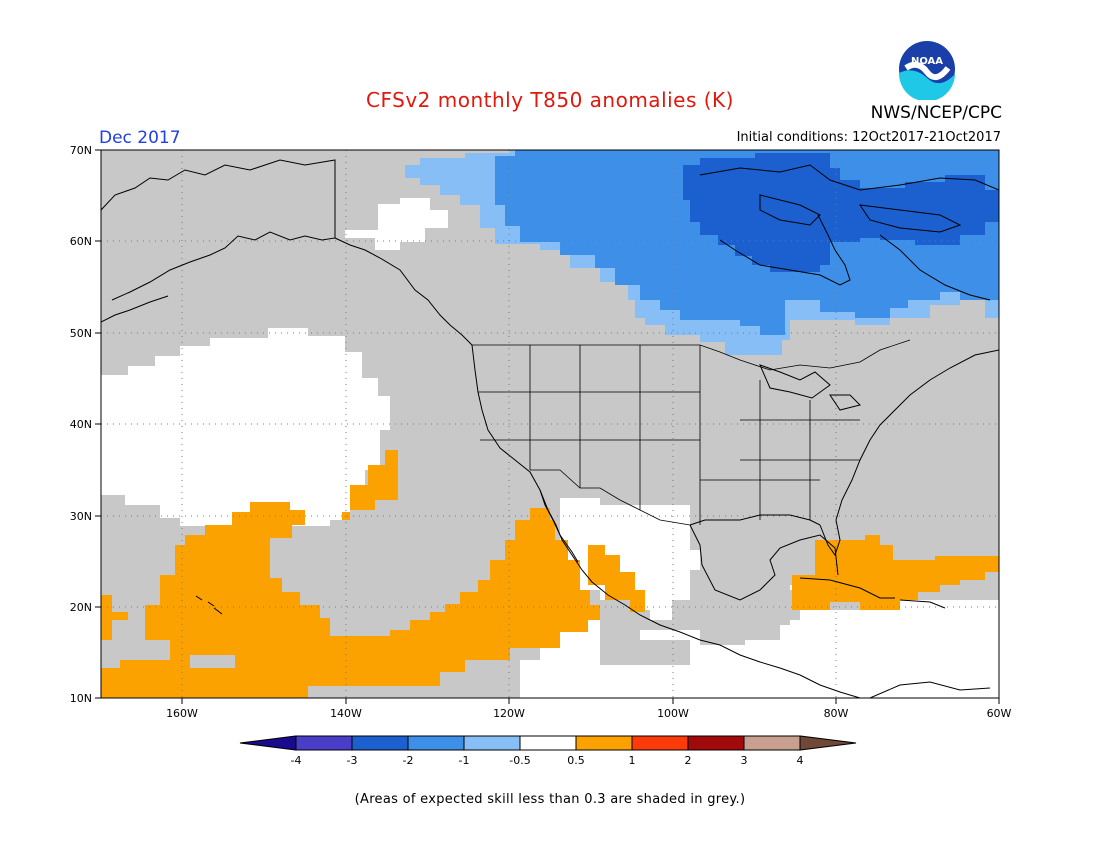 The height and width of the screenshot is (850, 1100). I want to click on colorbar-arrow-right, so click(828, 743).